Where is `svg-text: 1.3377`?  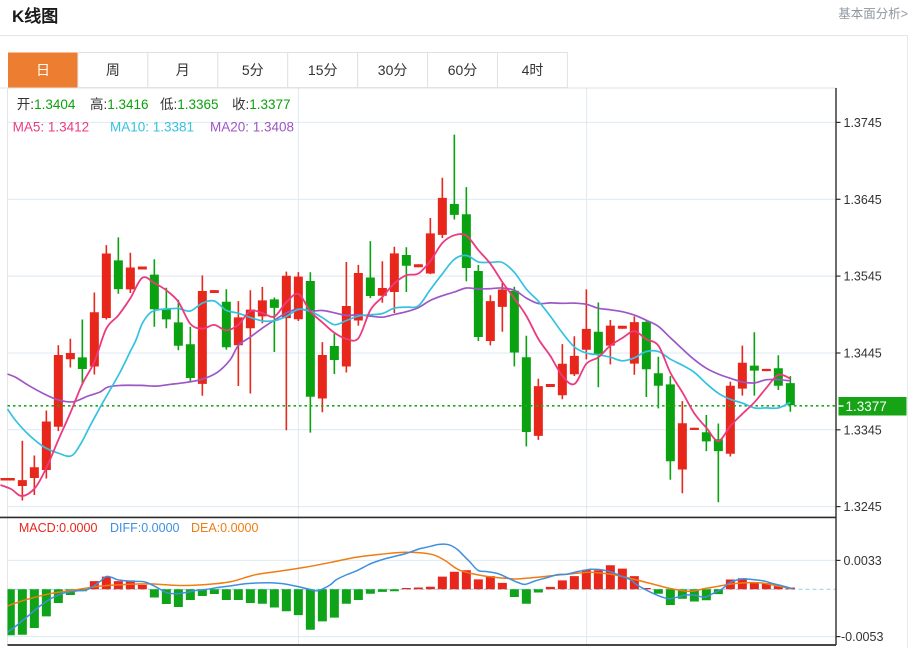
svg-text: 1.3377 is located at coordinates (866, 406).